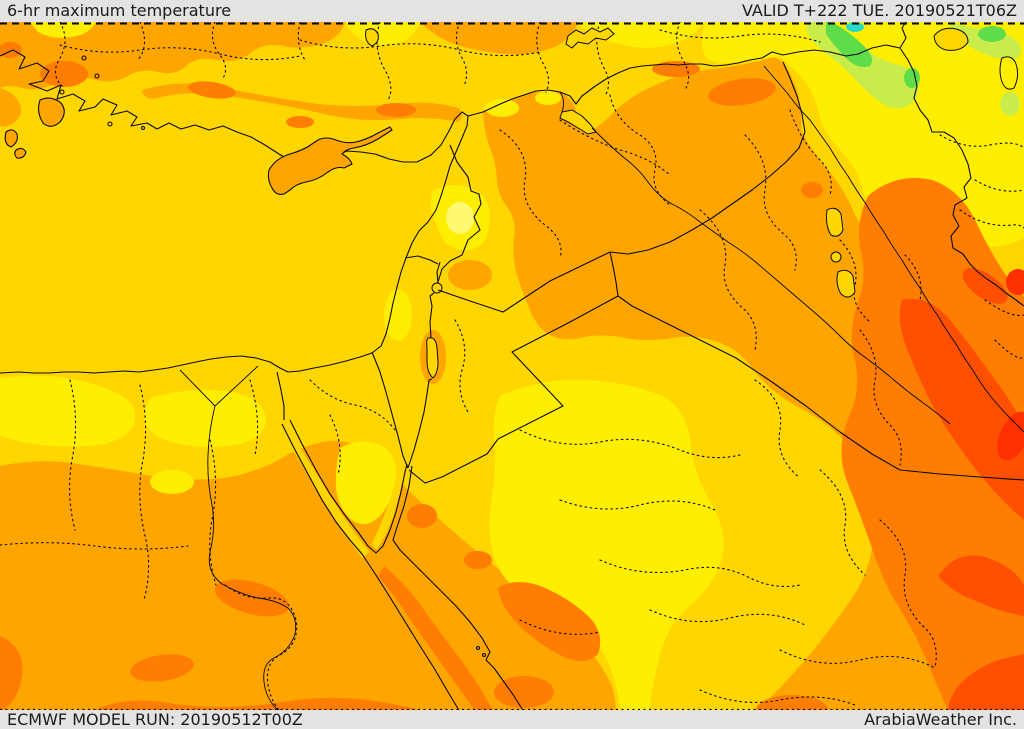 Image resolution: width=1024 pixels, height=729 pixels. What do you see at coordinates (119, 10) in the screenshot?
I see `product-title: 6-hr maximum temperature` at bounding box center [119, 10].